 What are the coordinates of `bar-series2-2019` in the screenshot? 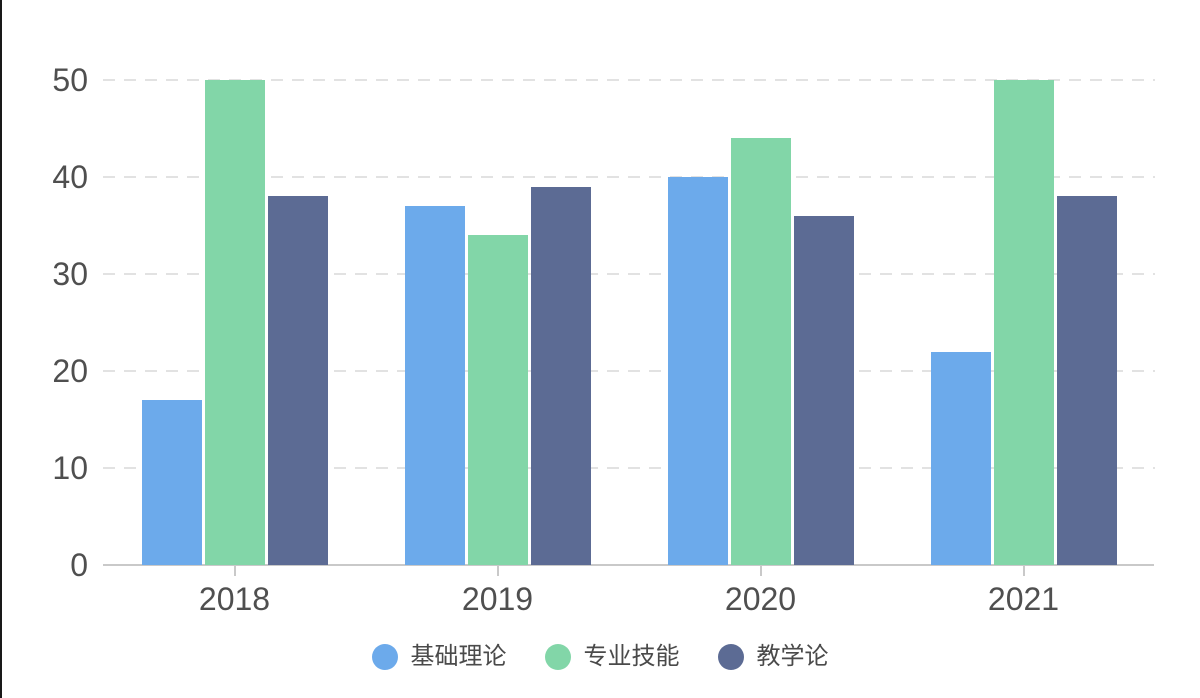 It's located at (497, 400).